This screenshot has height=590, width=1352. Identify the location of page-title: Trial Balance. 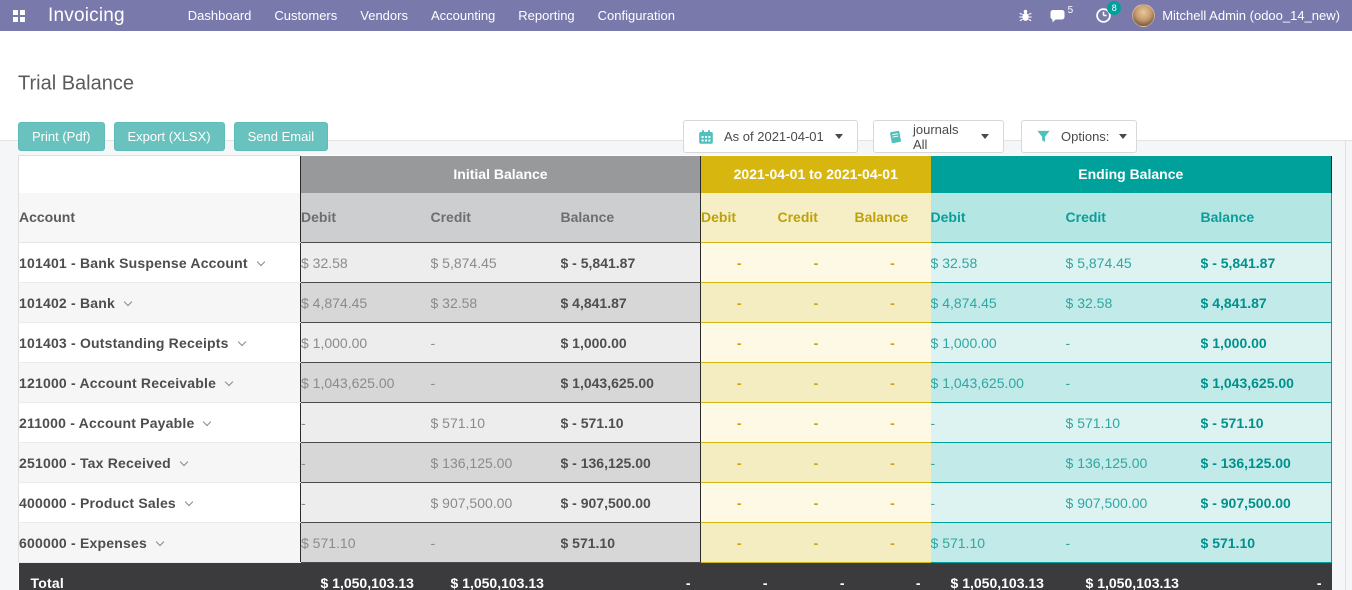
(76, 83).